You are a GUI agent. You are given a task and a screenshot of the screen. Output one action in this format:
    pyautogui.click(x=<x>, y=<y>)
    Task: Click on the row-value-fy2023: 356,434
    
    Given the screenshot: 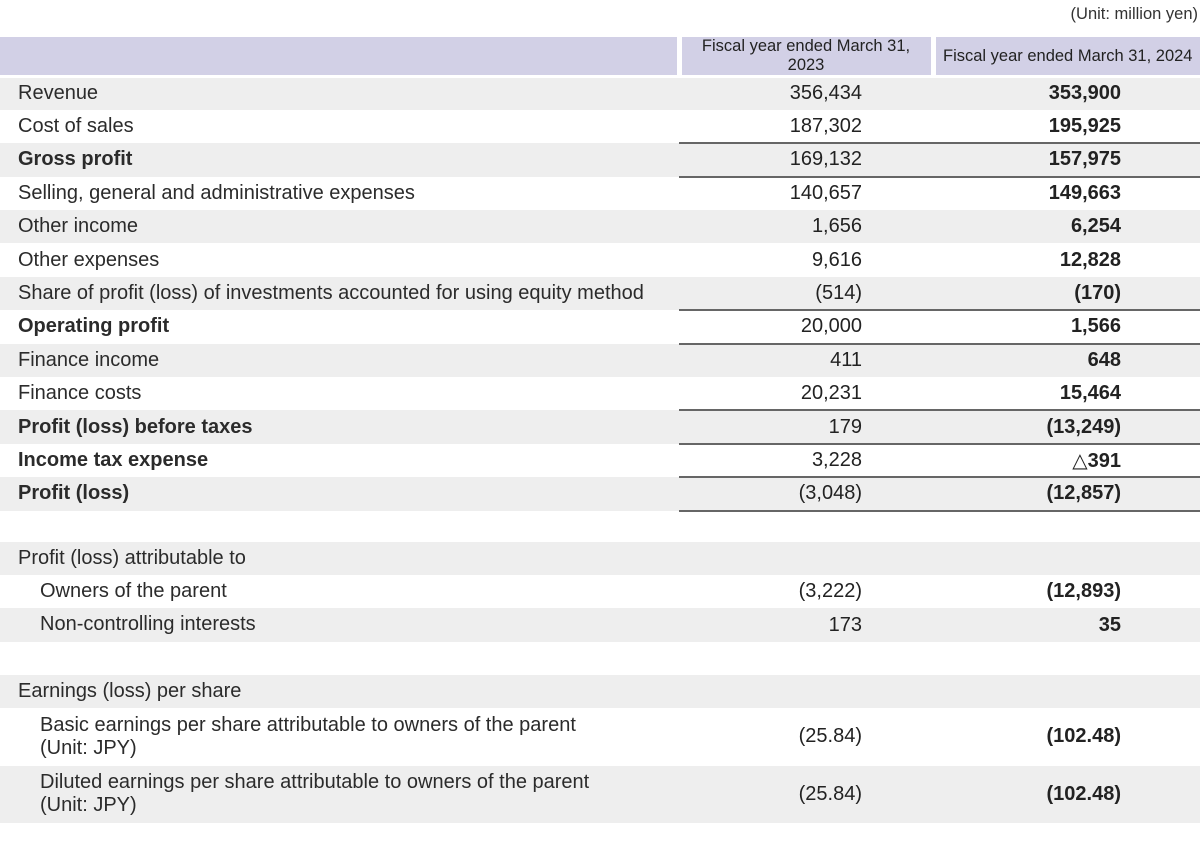 What is the action you would take?
    pyautogui.click(x=806, y=93)
    